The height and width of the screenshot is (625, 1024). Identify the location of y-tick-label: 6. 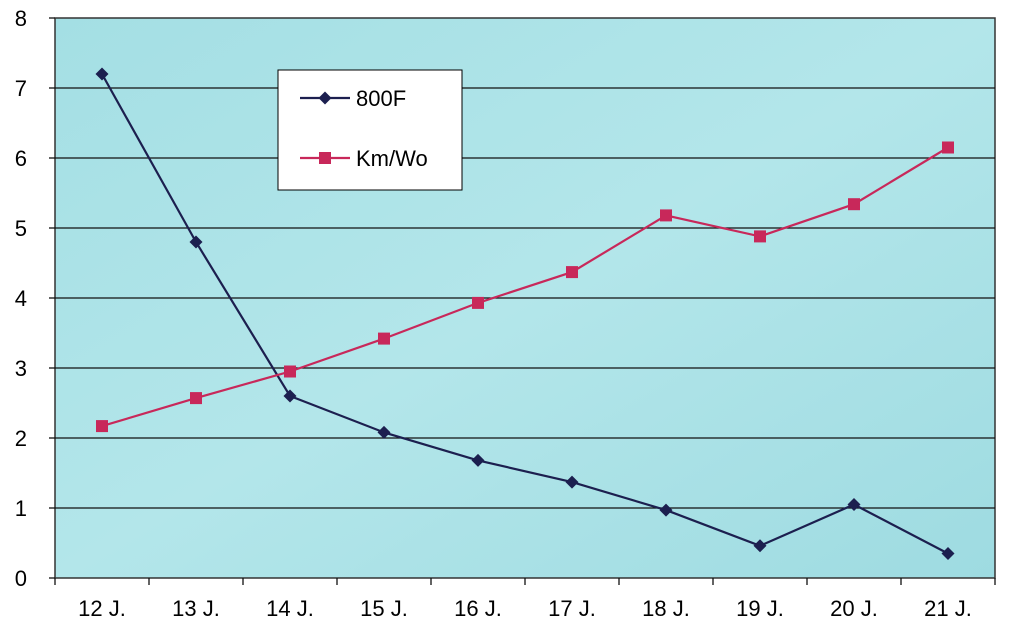
(21, 158).